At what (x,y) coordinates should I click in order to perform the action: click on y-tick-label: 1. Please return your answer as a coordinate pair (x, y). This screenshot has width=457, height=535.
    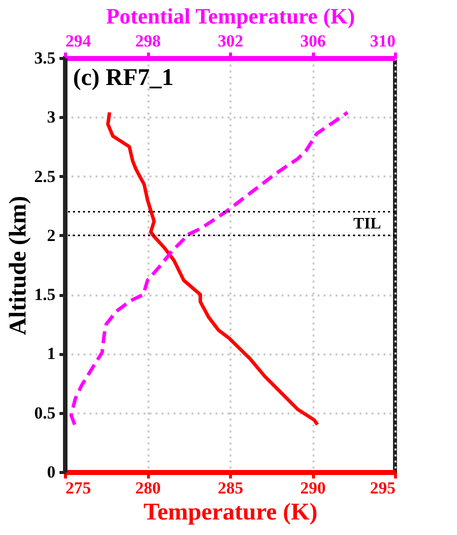
    Looking at the image, I should click on (51, 354).